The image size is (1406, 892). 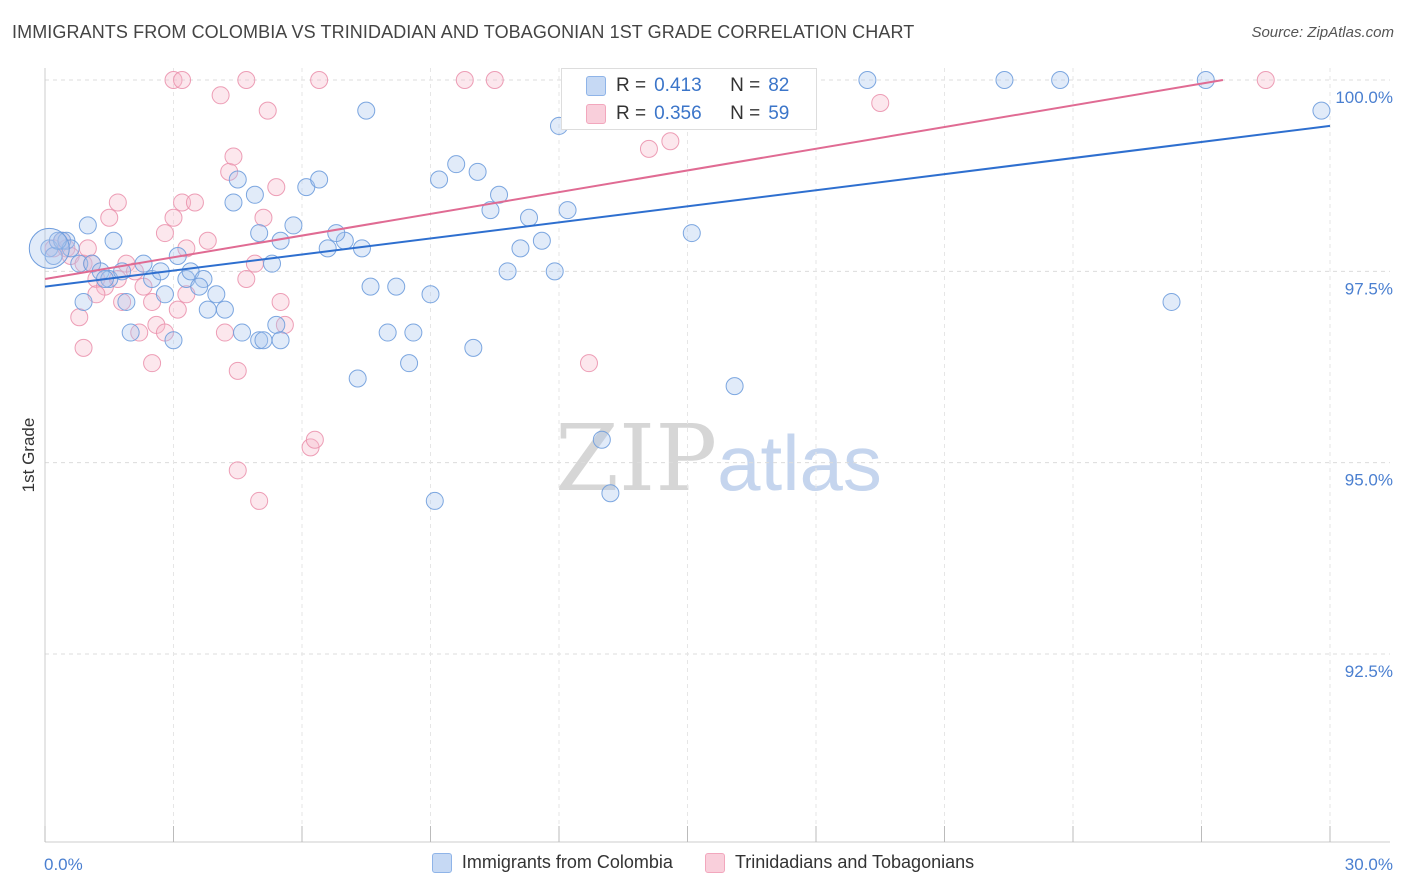 What do you see at coordinates (631, 85) in the screenshot?
I see `stats-r-label-blue: R =` at bounding box center [631, 85].